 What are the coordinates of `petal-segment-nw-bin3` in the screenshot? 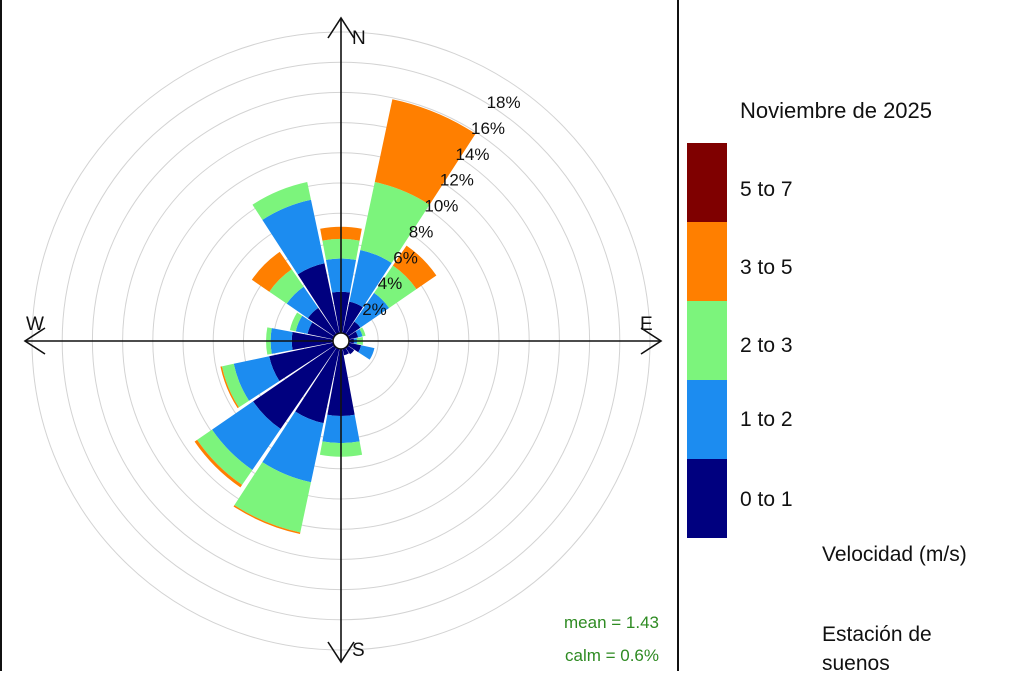 It's located at (271, 271).